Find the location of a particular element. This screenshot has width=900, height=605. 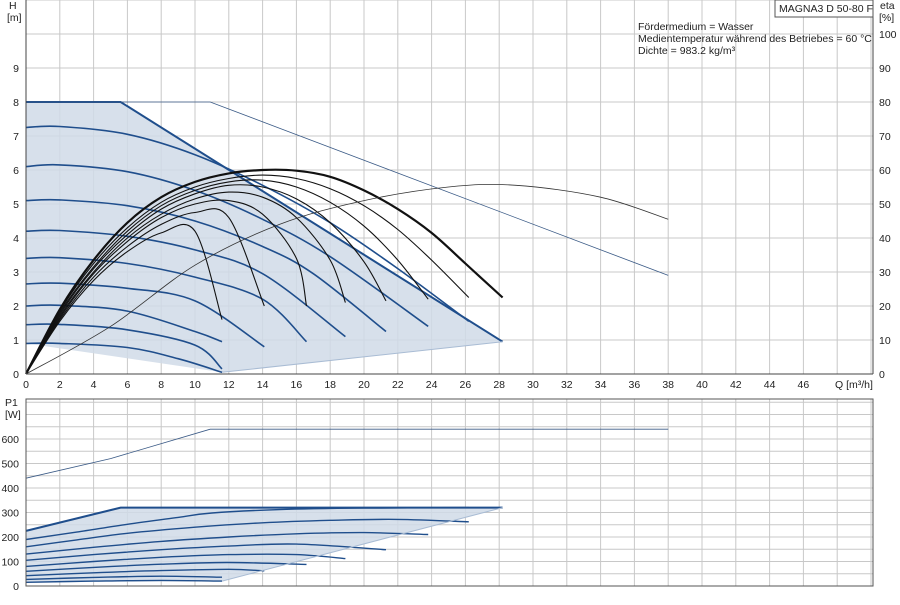

x-tick-label: 12 is located at coordinates (229, 385).